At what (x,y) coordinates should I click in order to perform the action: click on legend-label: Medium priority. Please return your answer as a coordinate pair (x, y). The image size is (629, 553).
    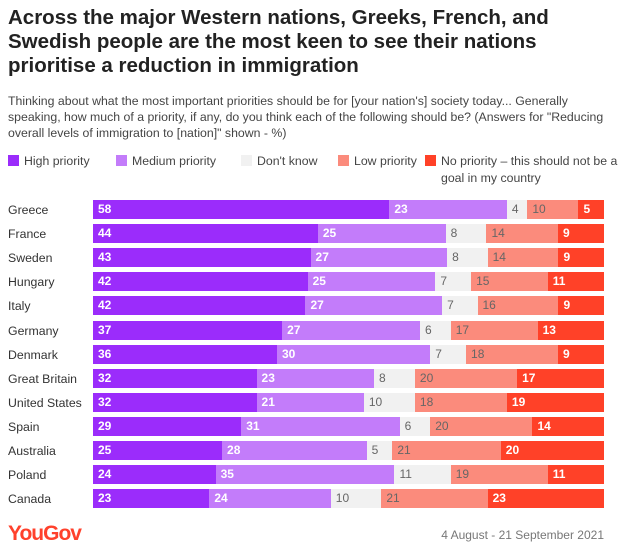
    Looking at the image, I should click on (174, 161).